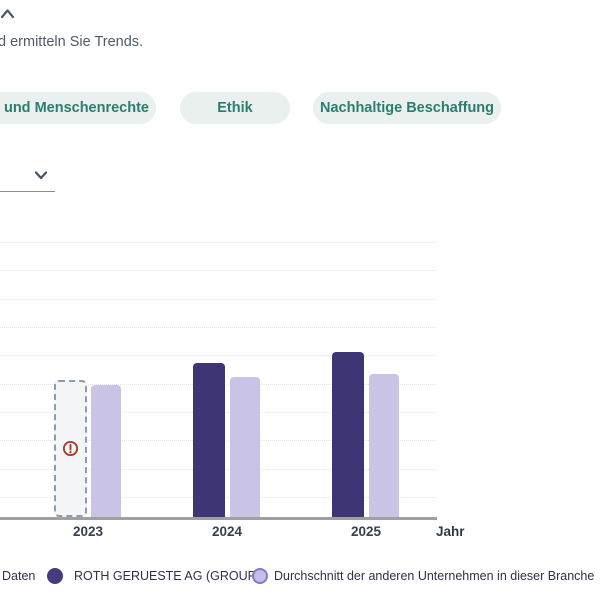 The image size is (600, 600). I want to click on bar-company-2024, so click(209, 440).